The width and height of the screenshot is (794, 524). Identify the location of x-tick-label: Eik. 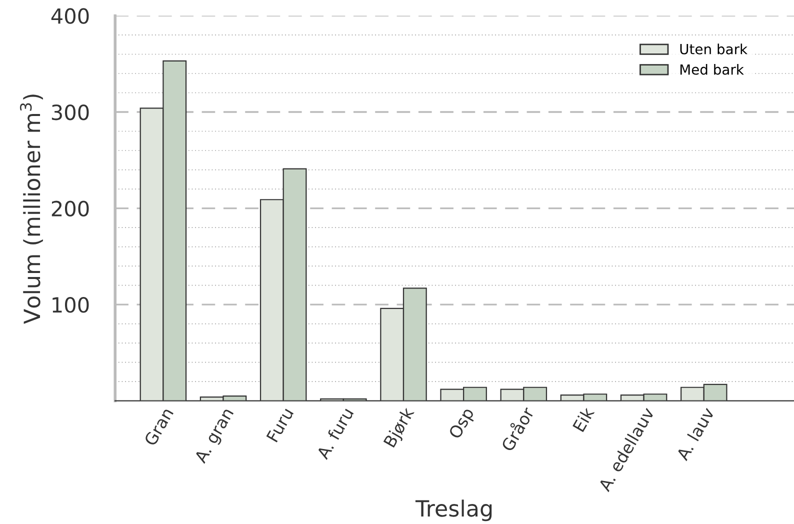
(583, 419).